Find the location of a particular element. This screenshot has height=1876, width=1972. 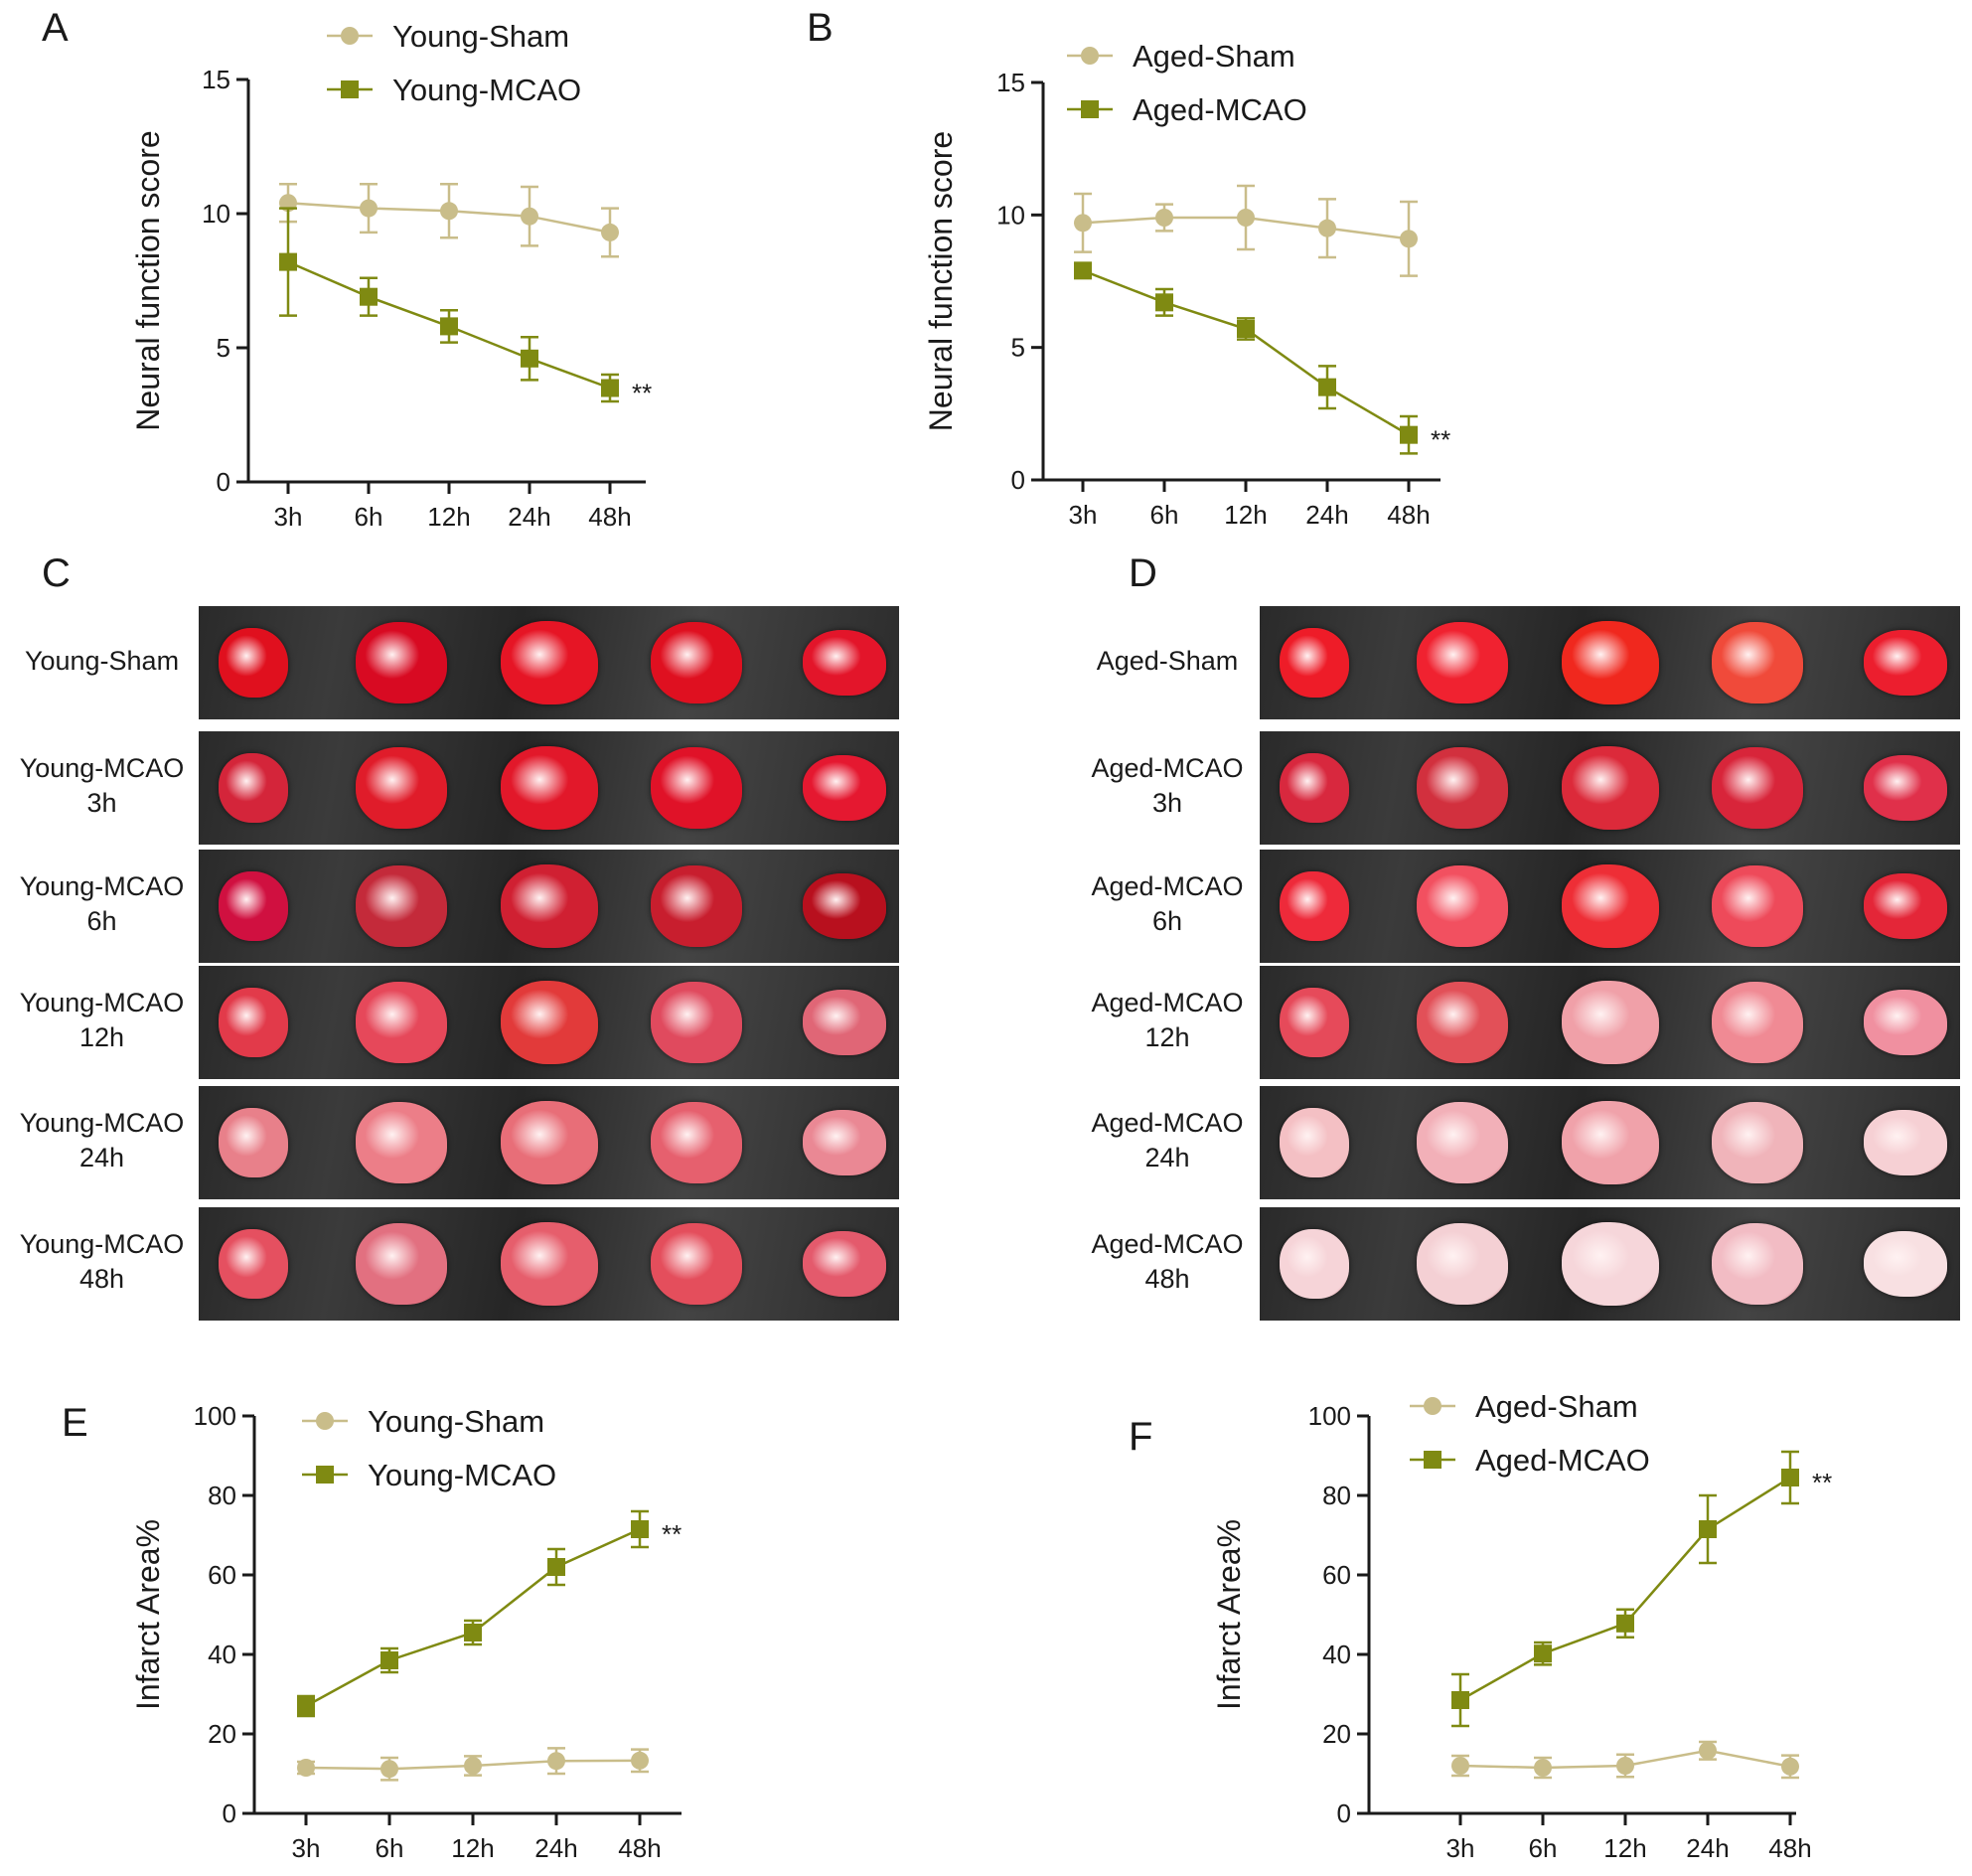

legend-marker-aged-sham is located at coordinates (1090, 56).